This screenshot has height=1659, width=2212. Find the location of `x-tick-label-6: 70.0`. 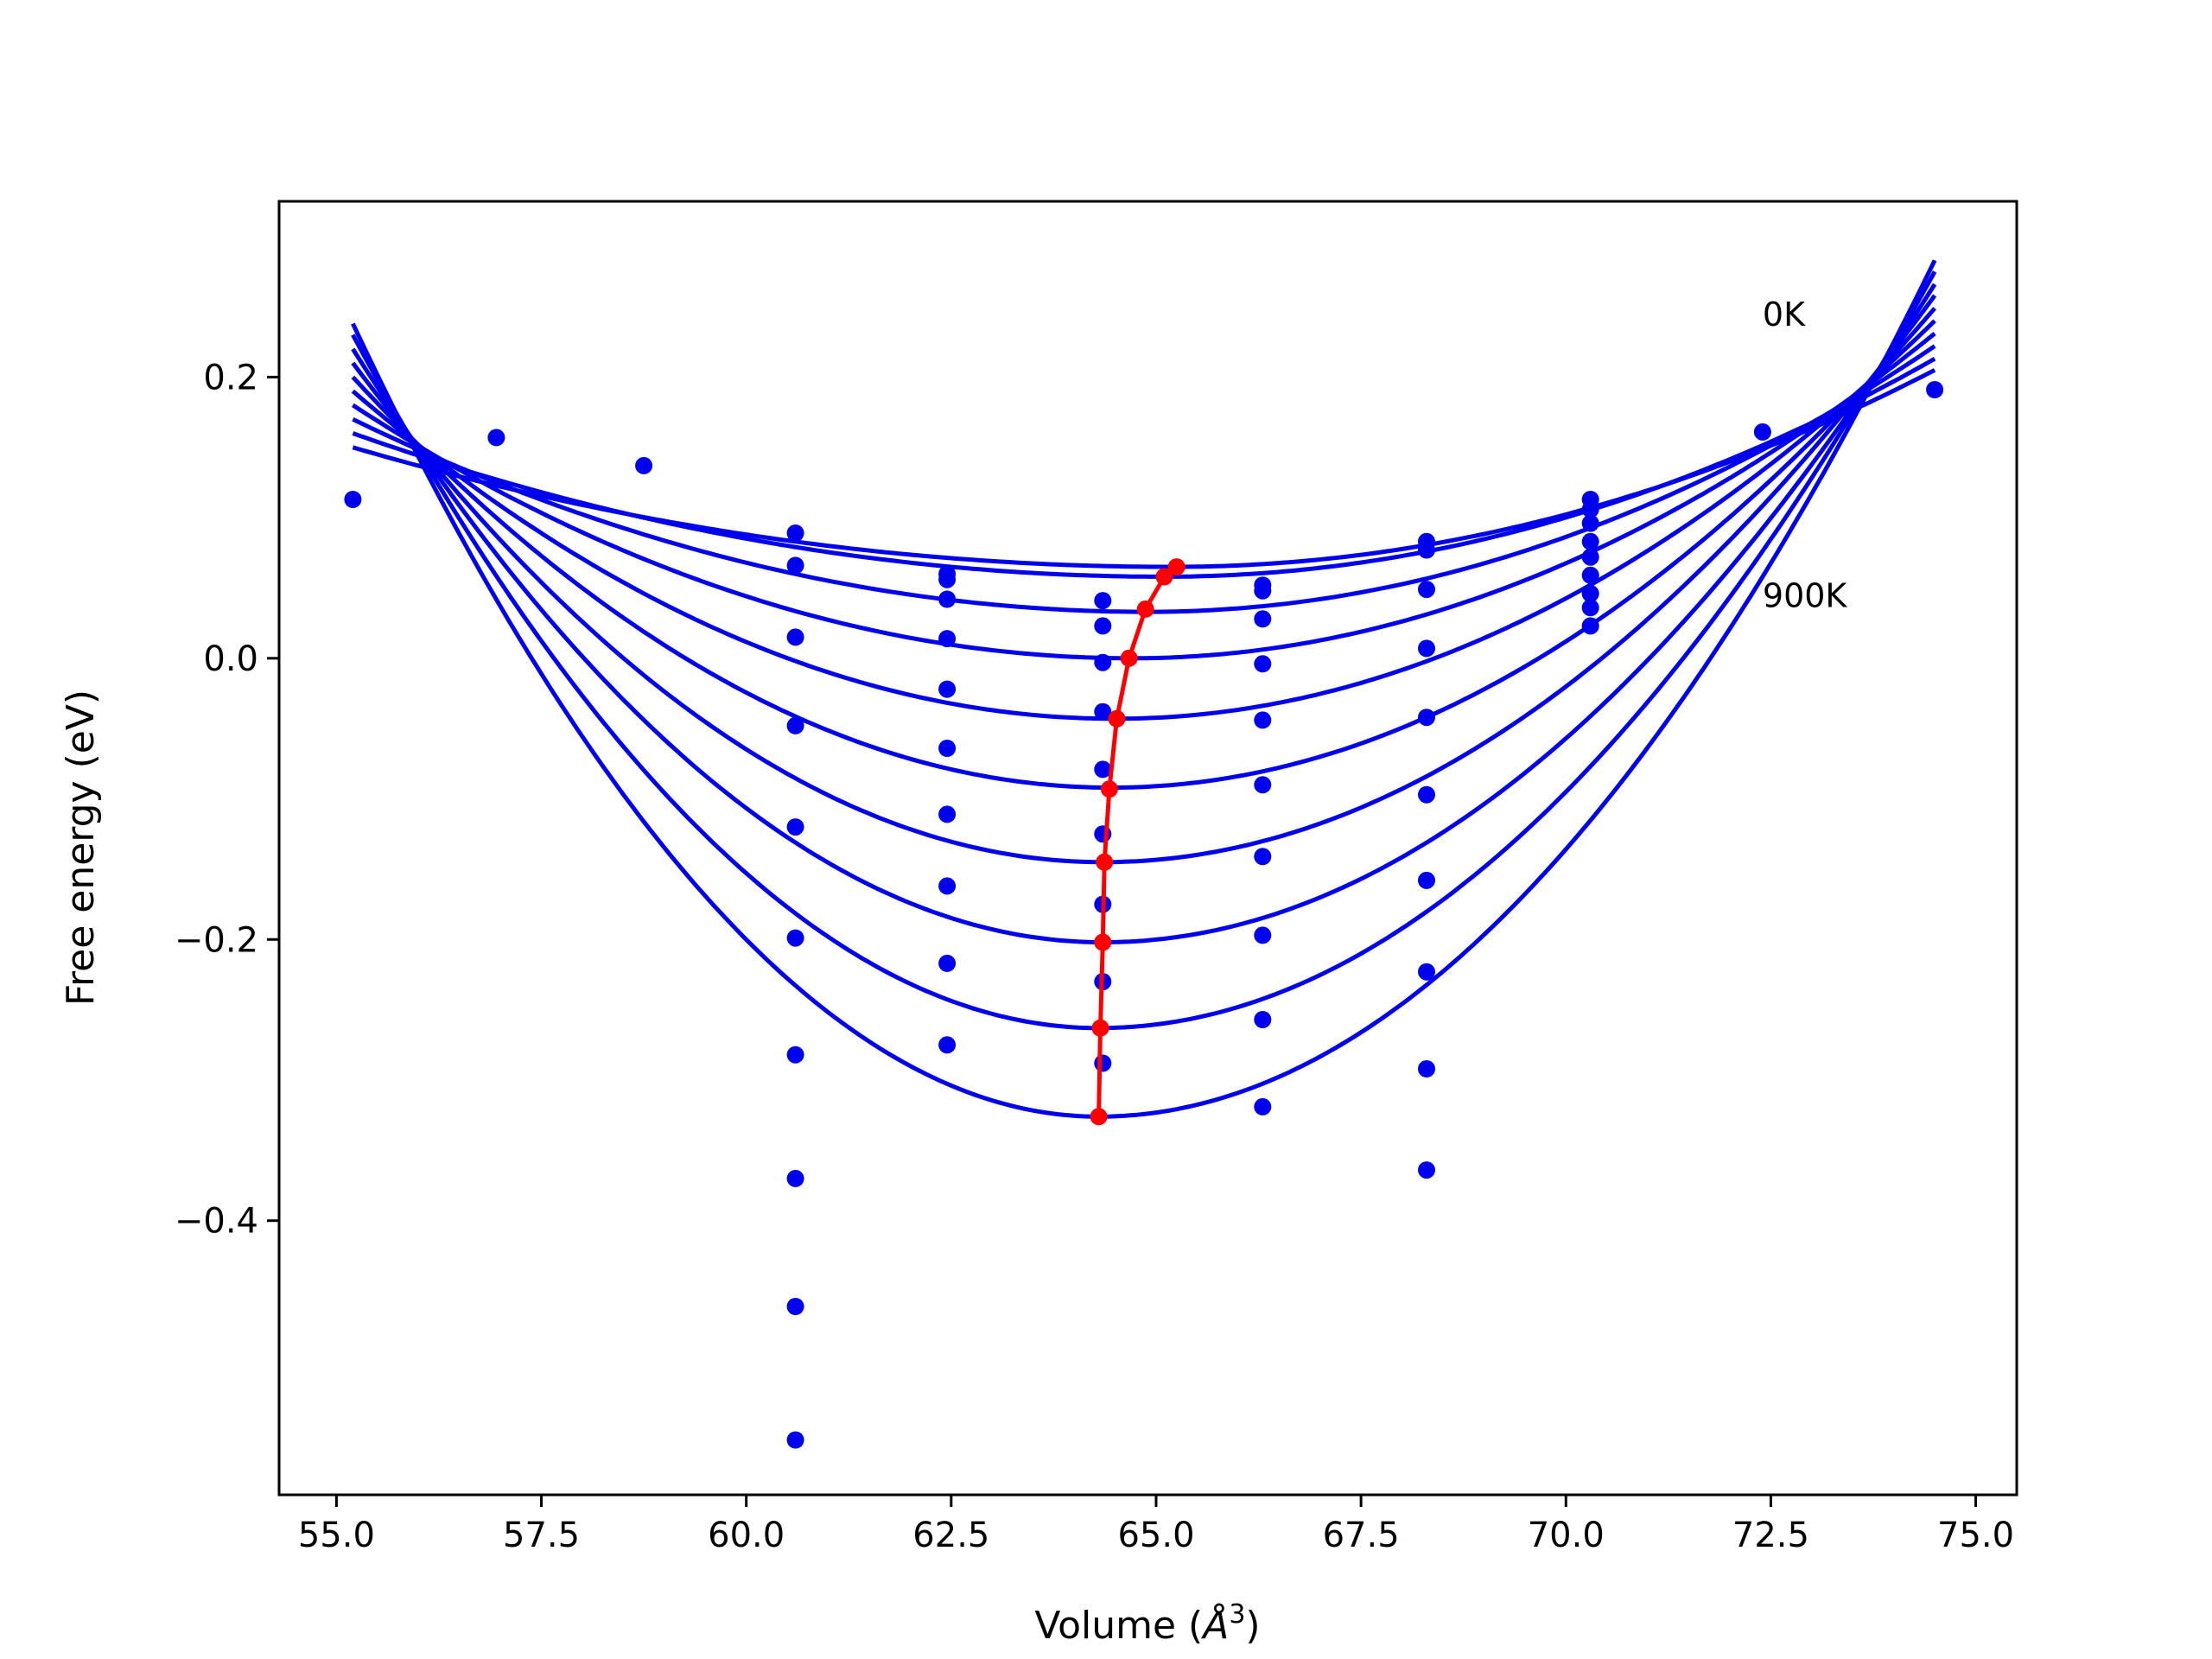

x-tick-label-6: 70.0 is located at coordinates (1566, 1535).